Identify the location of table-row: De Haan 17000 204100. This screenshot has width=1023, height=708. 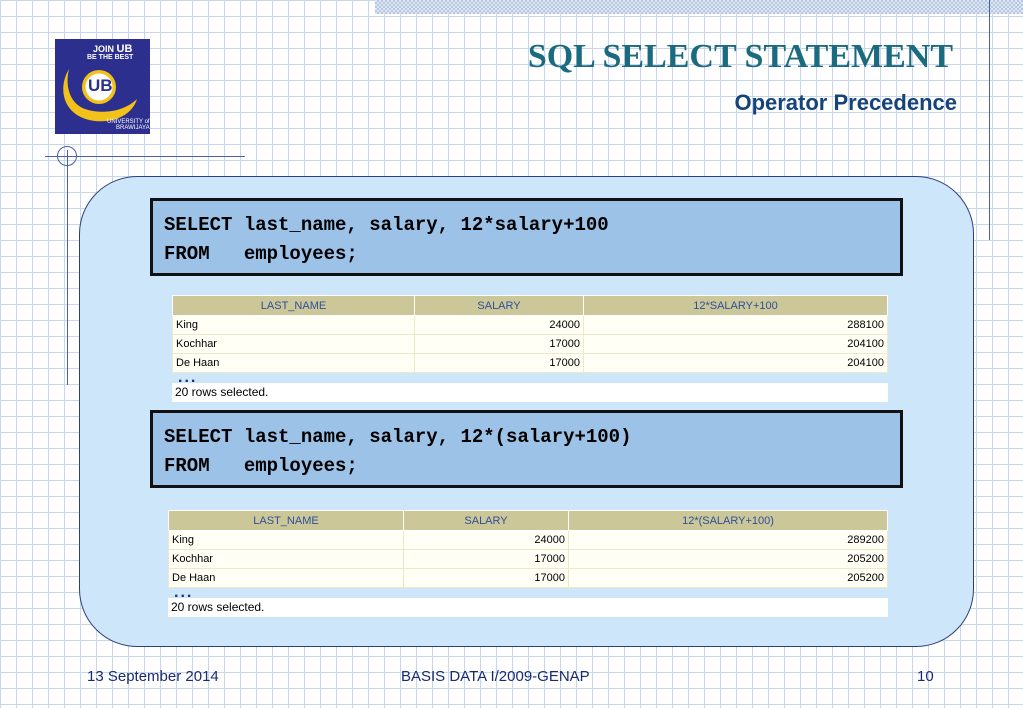
(530, 363).